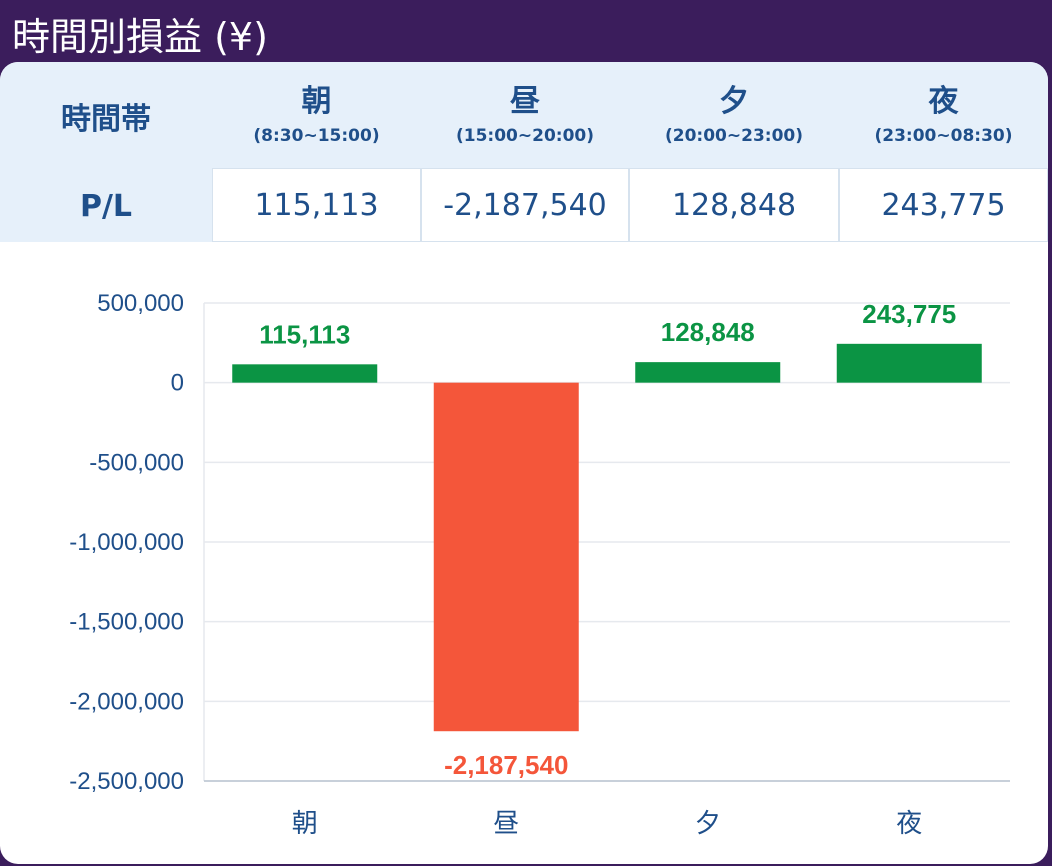  I want to click on column-header-noon: 昼 (15:00~20:00), so click(525, 116).